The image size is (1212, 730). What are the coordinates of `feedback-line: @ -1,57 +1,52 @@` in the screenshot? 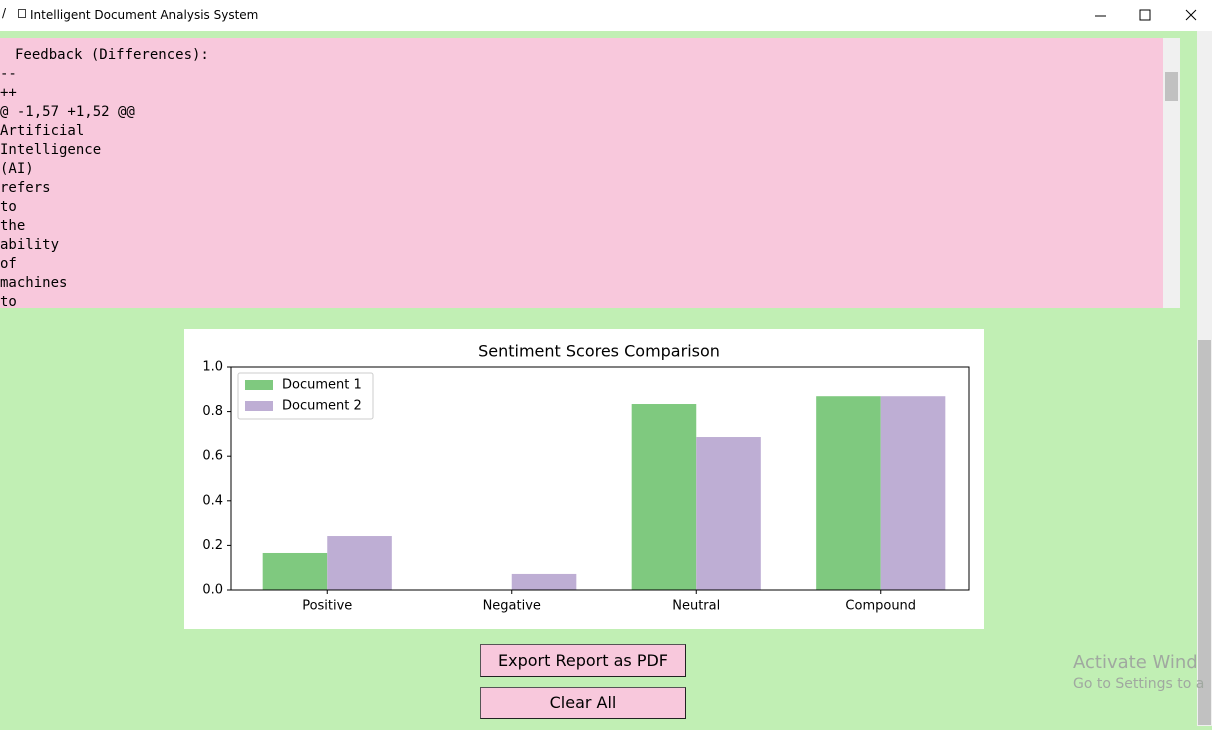 It's located at (67, 112).